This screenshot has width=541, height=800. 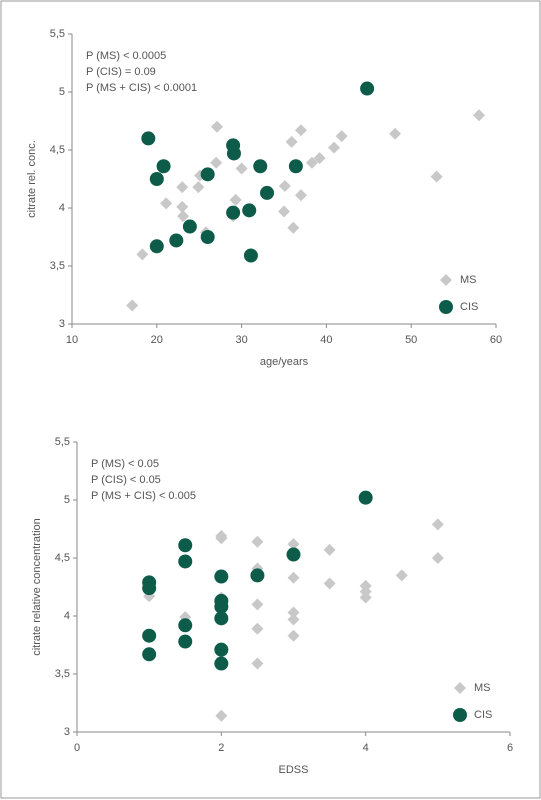 I want to click on x-tick-label: 20, so click(x=157, y=340).